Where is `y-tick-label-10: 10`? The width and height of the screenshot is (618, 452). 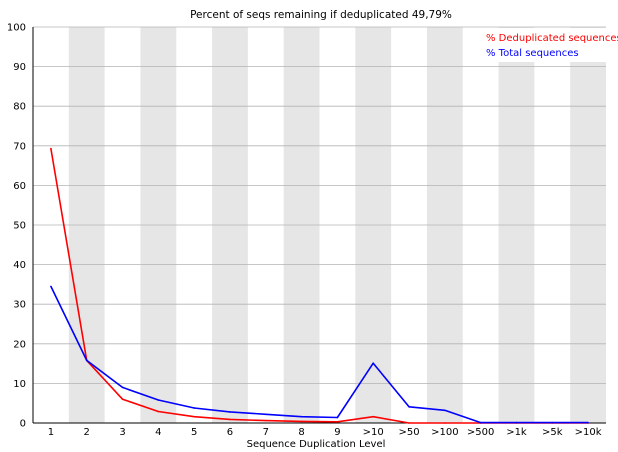
y-tick-label-10: 10 is located at coordinates (19, 384).